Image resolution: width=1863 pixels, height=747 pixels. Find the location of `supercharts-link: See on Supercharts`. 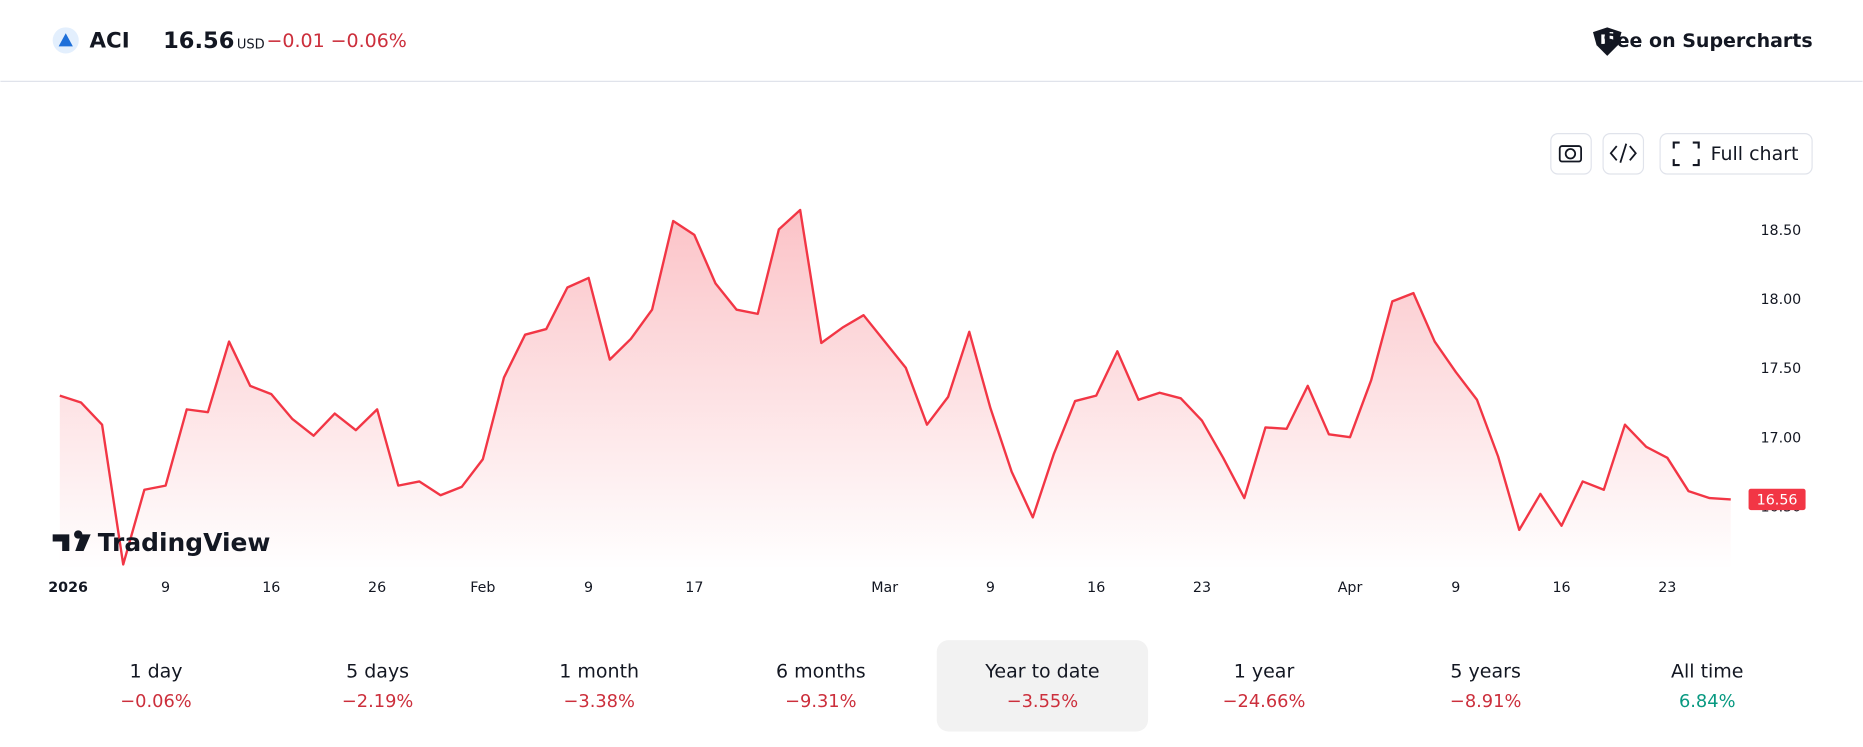

supercharts-link: See on Supercharts is located at coordinates (1708, 41).